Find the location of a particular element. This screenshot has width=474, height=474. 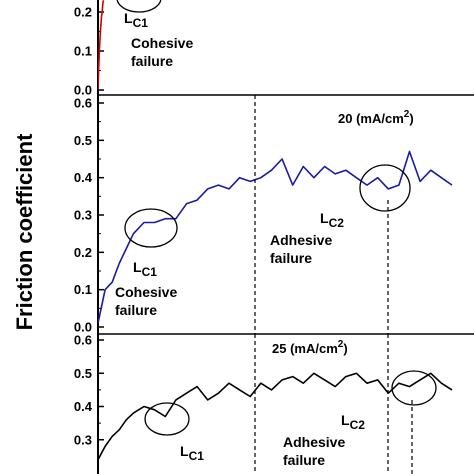

current-density-label: 25 (mA/cm2) is located at coordinates (310, 347).